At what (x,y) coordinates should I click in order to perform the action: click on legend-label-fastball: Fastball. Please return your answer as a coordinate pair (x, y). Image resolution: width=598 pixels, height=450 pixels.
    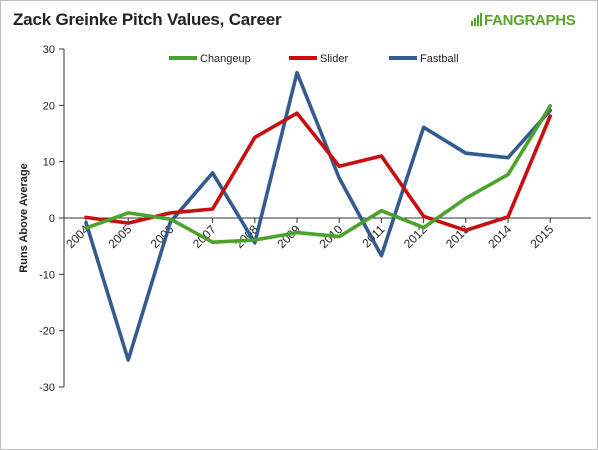
    Looking at the image, I should click on (439, 59).